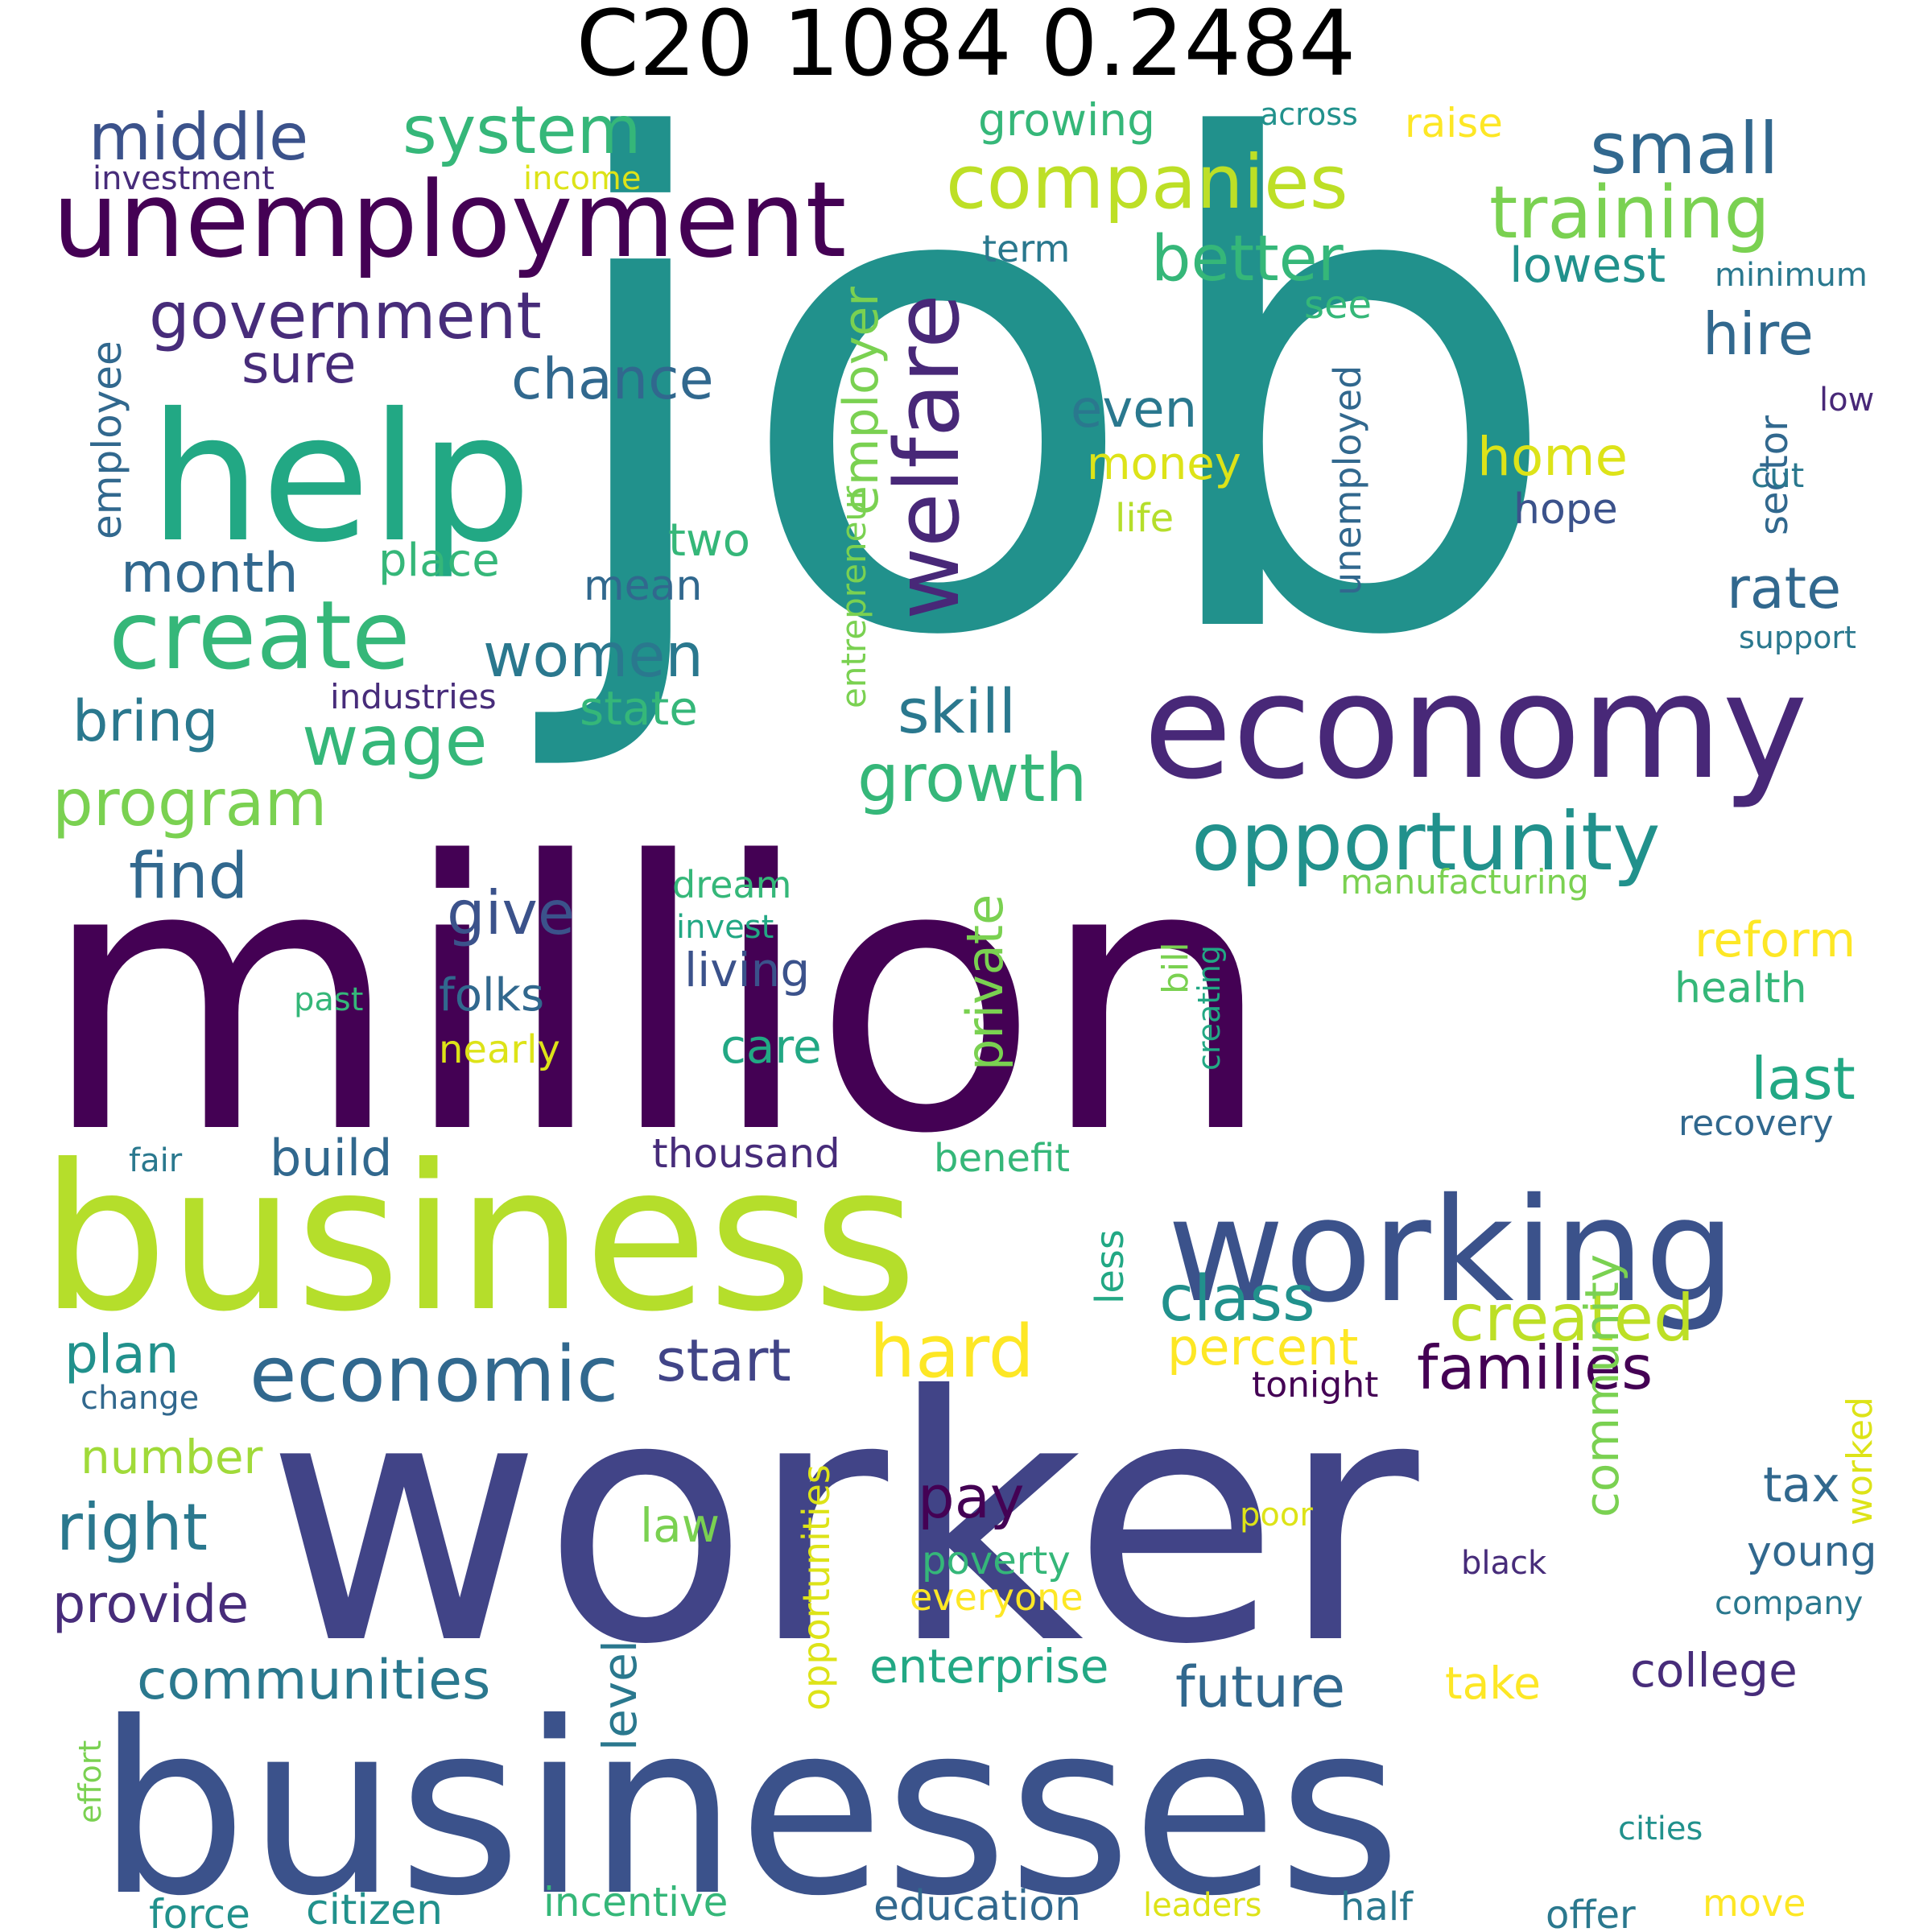 Image resolution: width=1932 pixels, height=1932 pixels. What do you see at coordinates (1134, 410) in the screenshot?
I see `word-even: even` at bounding box center [1134, 410].